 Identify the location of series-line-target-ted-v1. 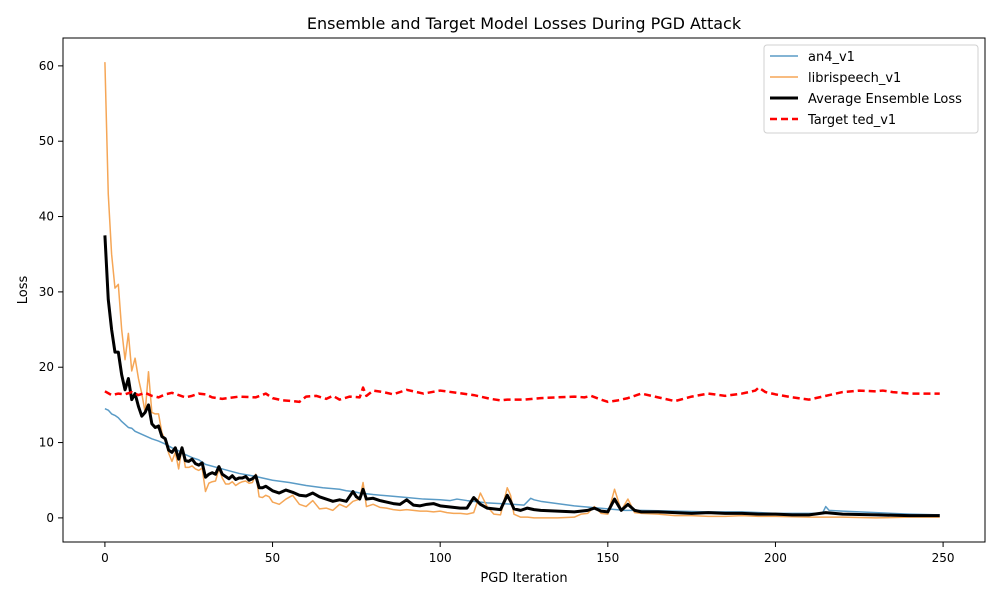
(522, 395).